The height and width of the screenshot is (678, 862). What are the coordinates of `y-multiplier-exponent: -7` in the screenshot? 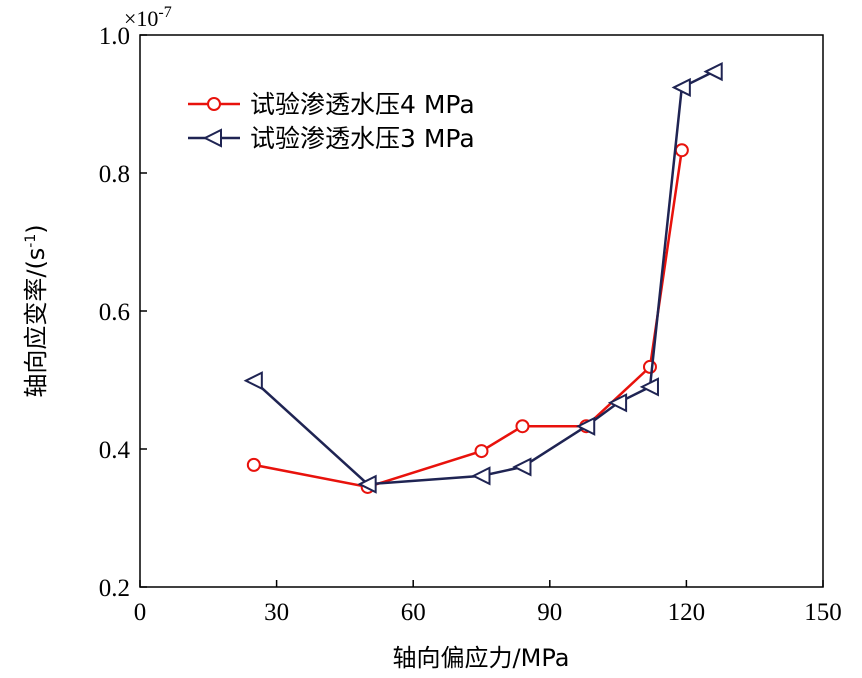 It's located at (164, 12).